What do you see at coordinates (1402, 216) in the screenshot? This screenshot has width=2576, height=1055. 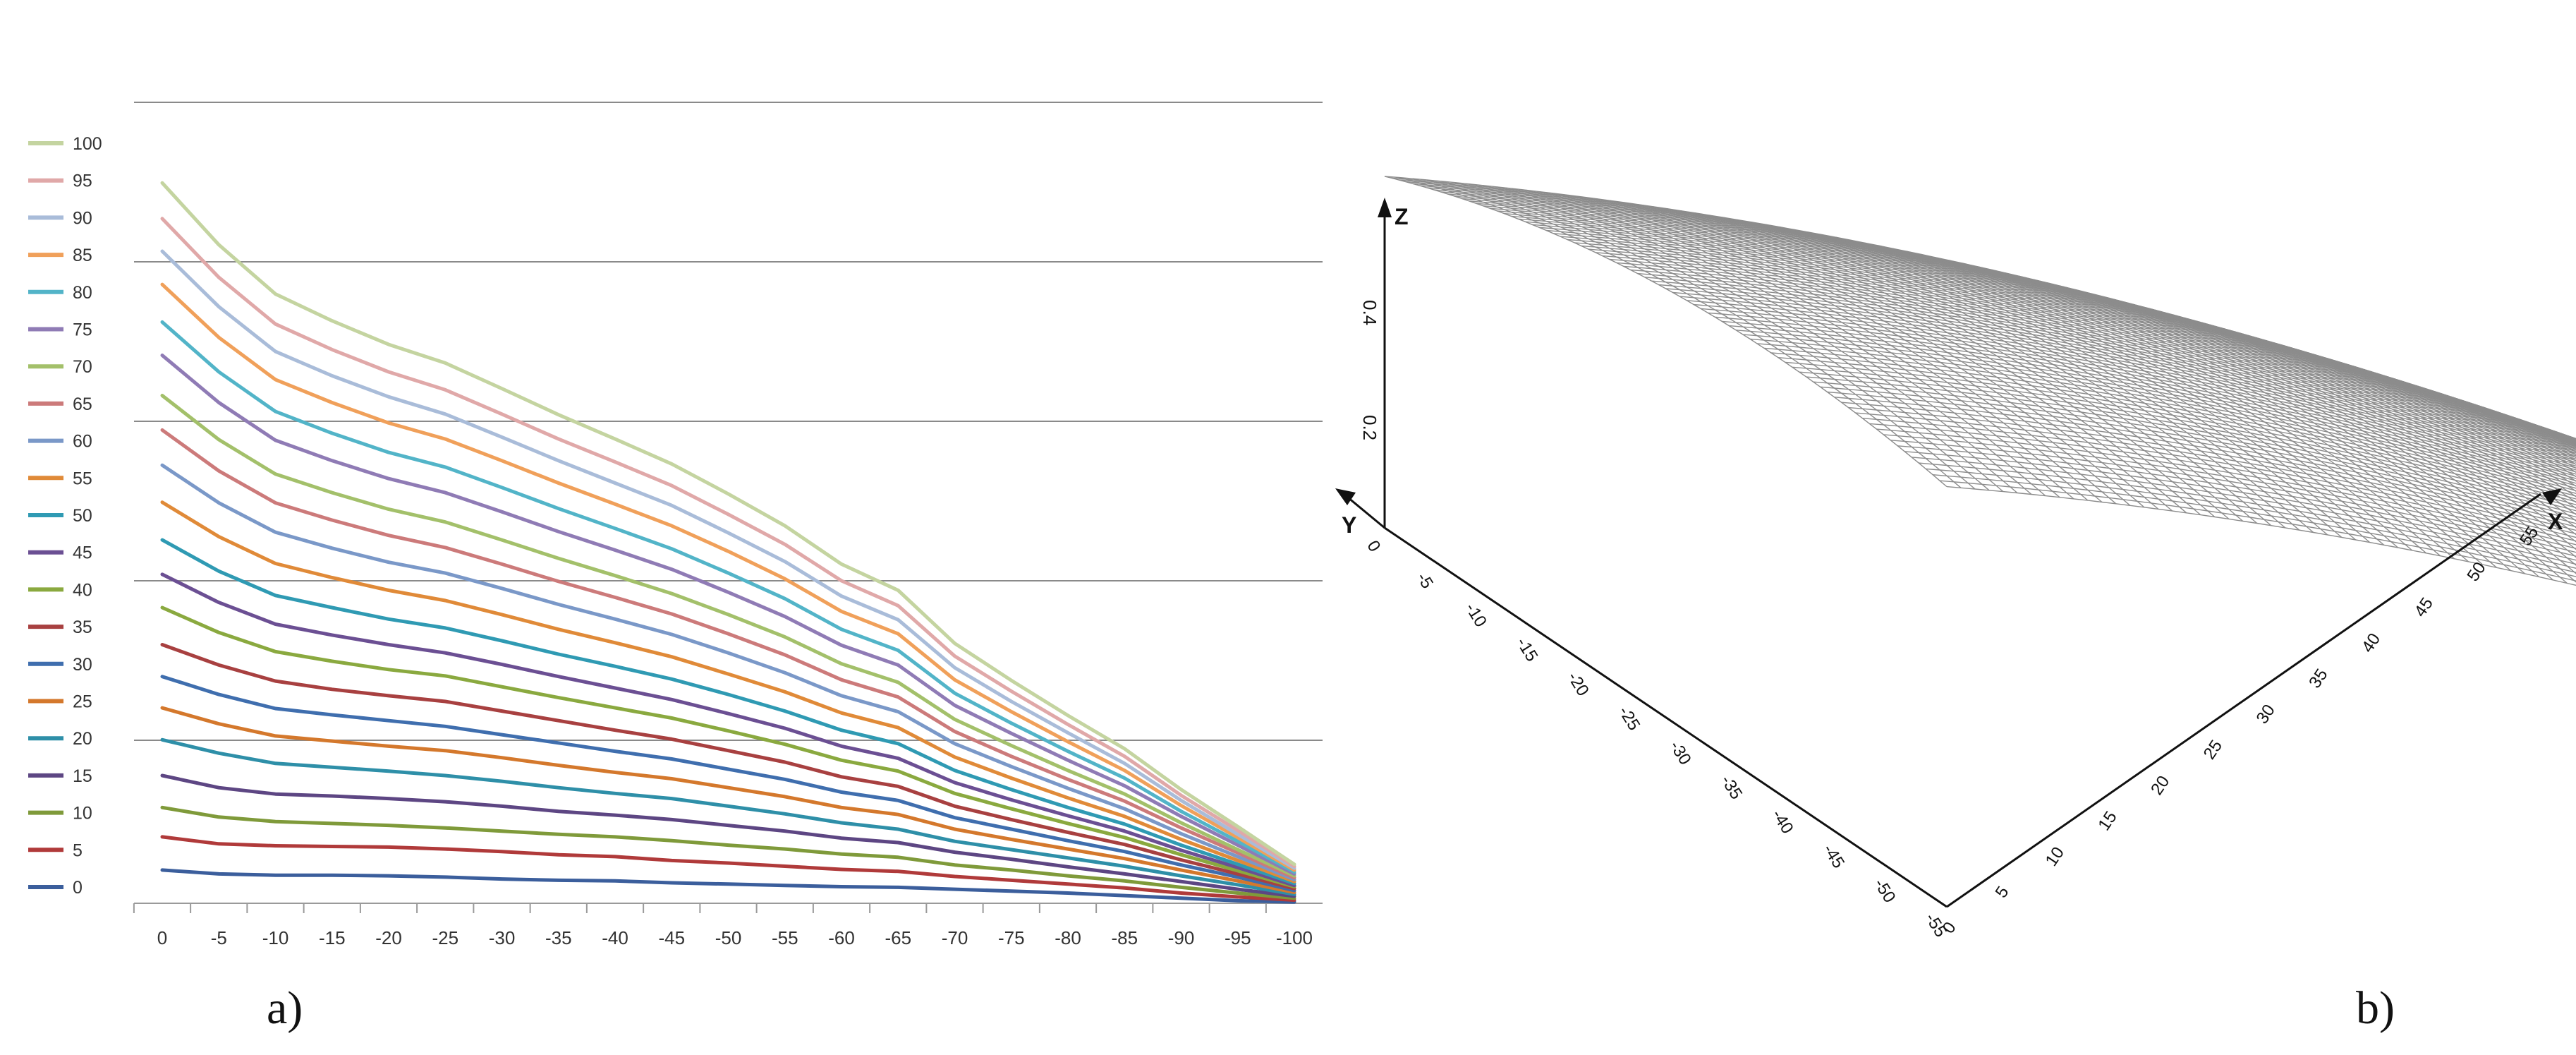 I see `z-axis-label: Z` at bounding box center [1402, 216].